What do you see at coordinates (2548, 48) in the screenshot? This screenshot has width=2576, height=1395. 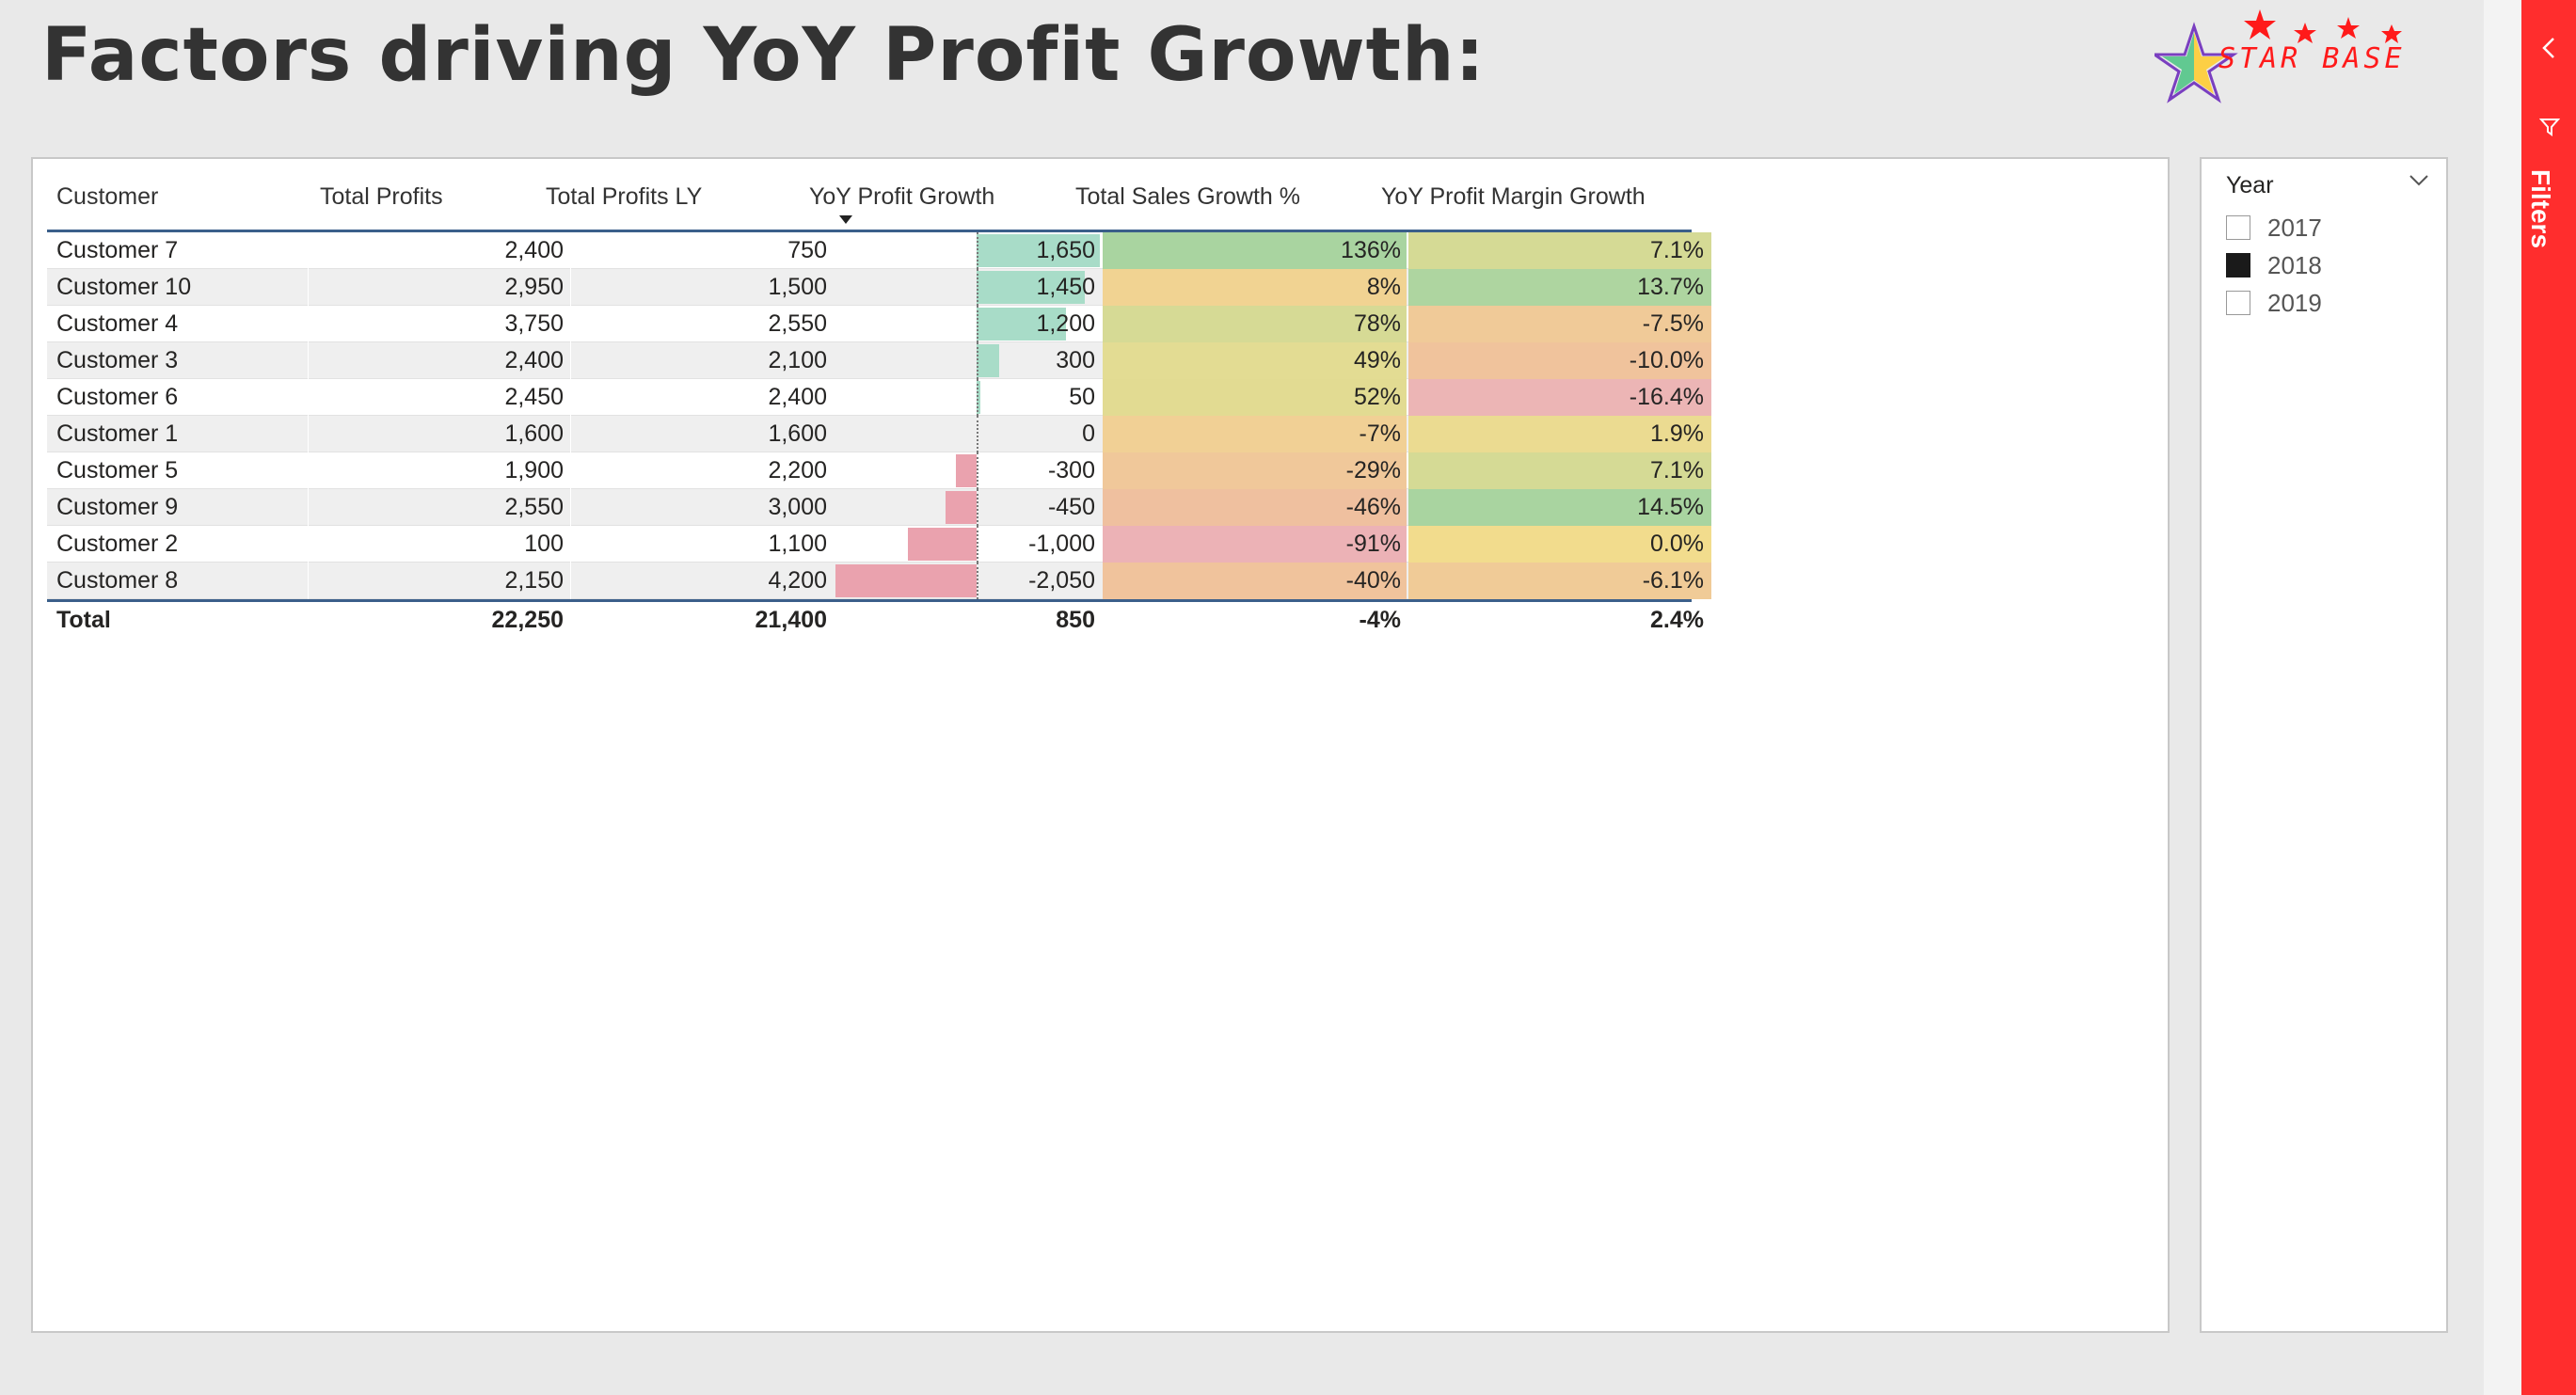 I see `chevron-left-icon` at bounding box center [2548, 48].